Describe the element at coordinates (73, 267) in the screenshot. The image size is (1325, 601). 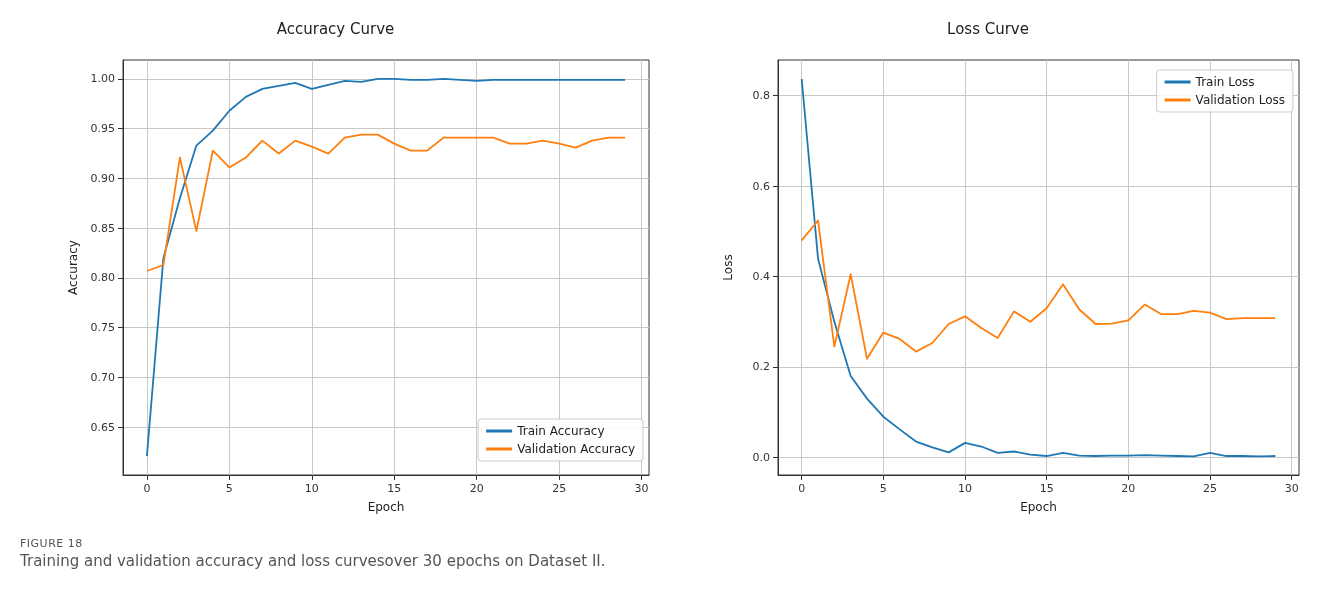
I see `y-axis-title: Accuracy` at that location.